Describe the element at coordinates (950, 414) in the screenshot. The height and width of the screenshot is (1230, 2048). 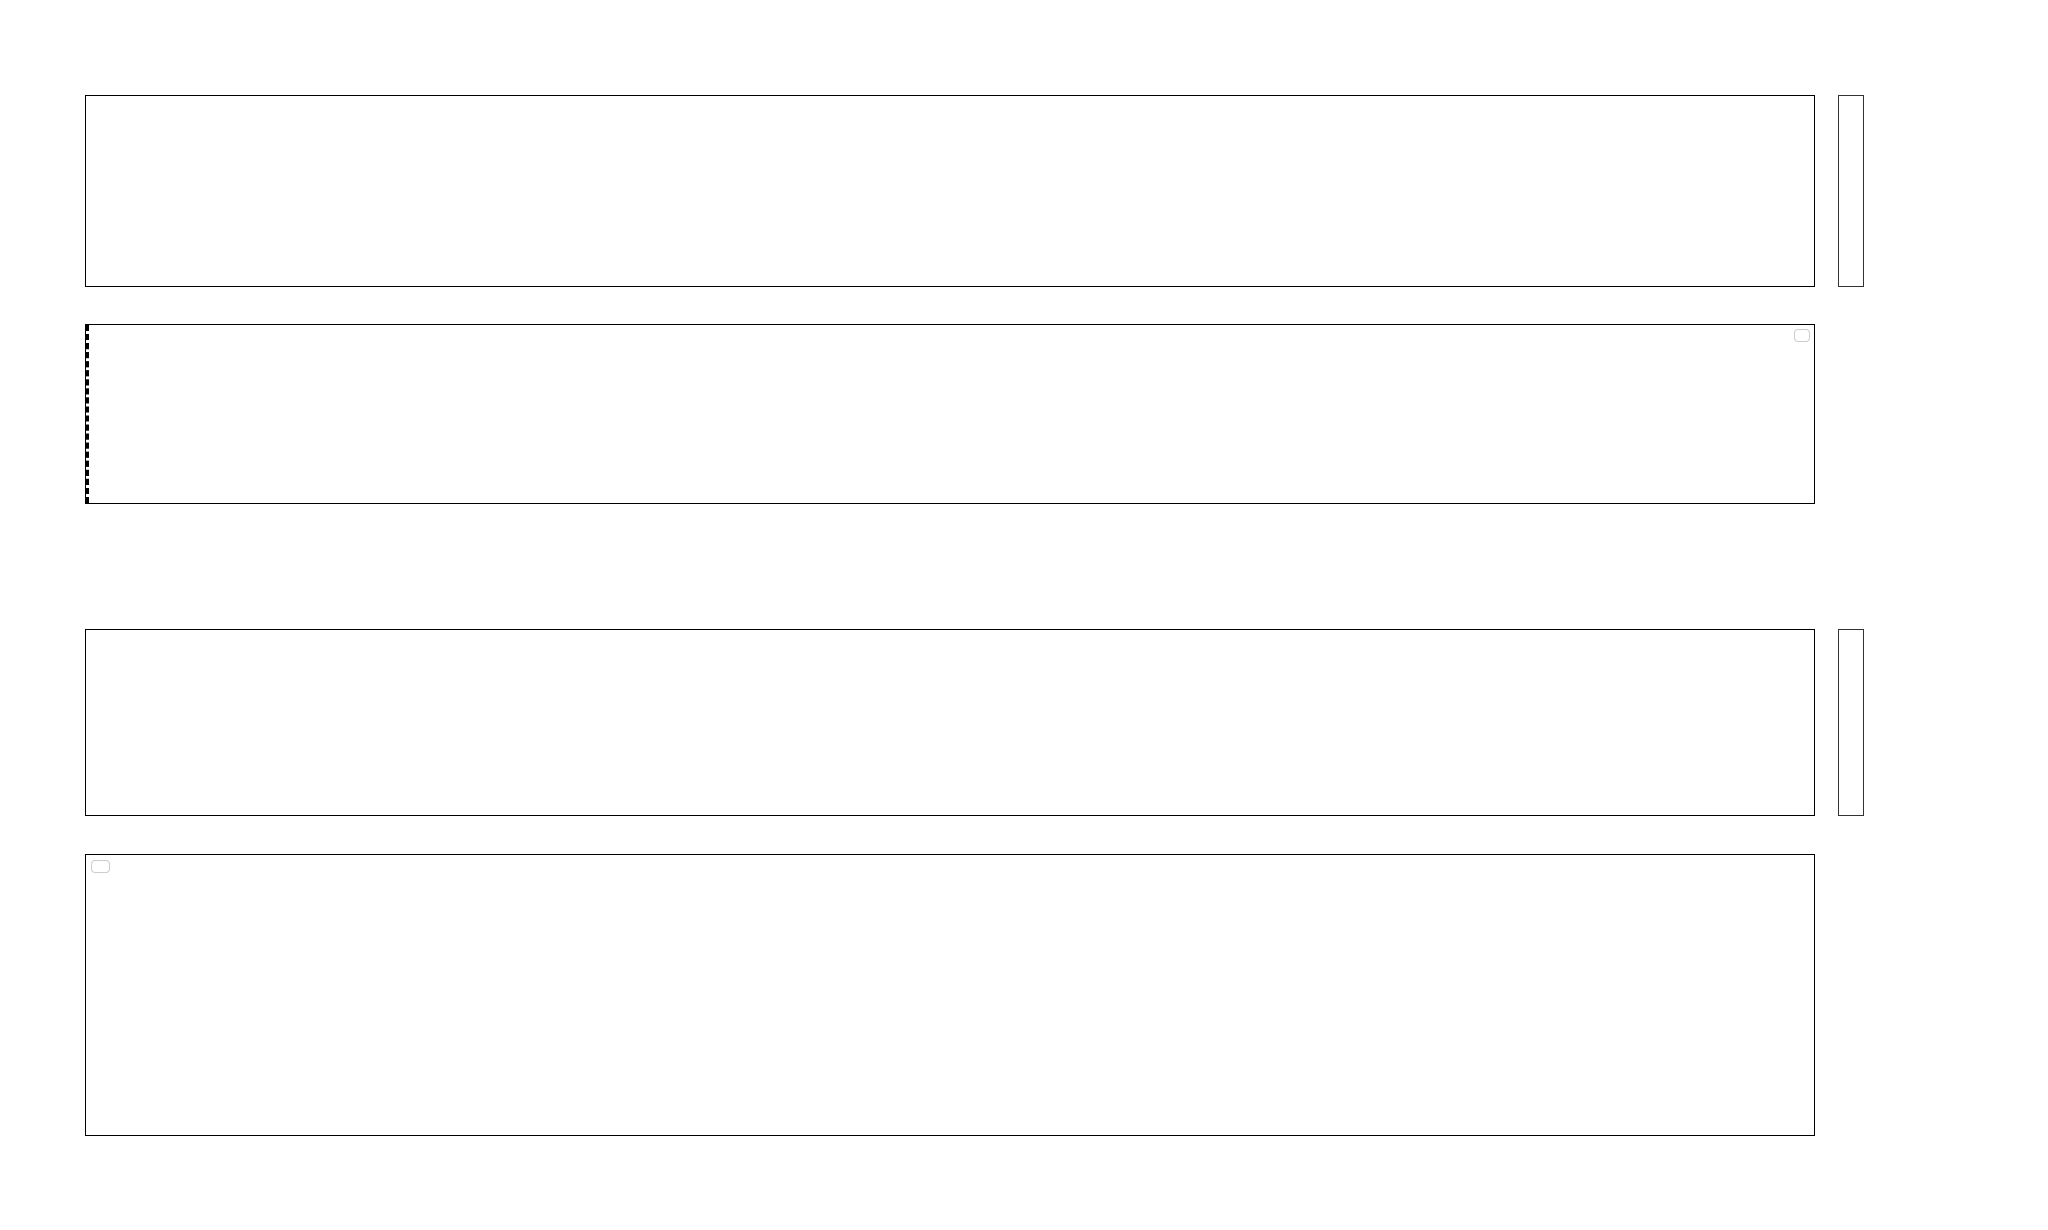
I see `melt-phases-heatmap` at that location.